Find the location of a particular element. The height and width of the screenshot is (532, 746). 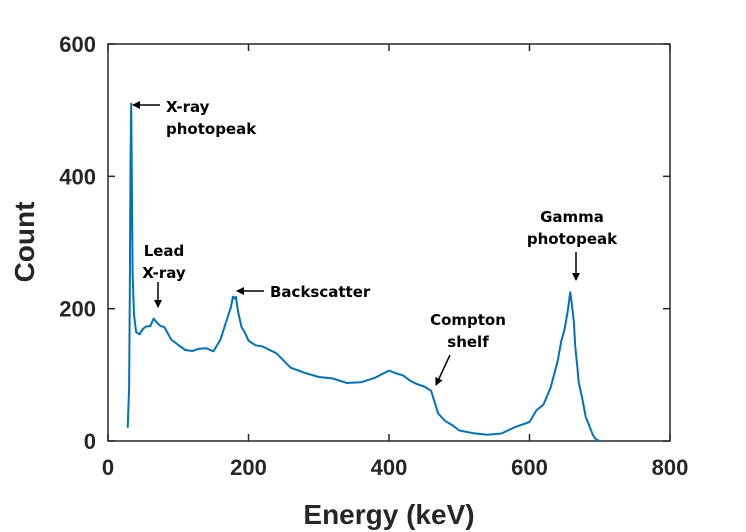

y-tick-label: 200 is located at coordinates (77, 309).